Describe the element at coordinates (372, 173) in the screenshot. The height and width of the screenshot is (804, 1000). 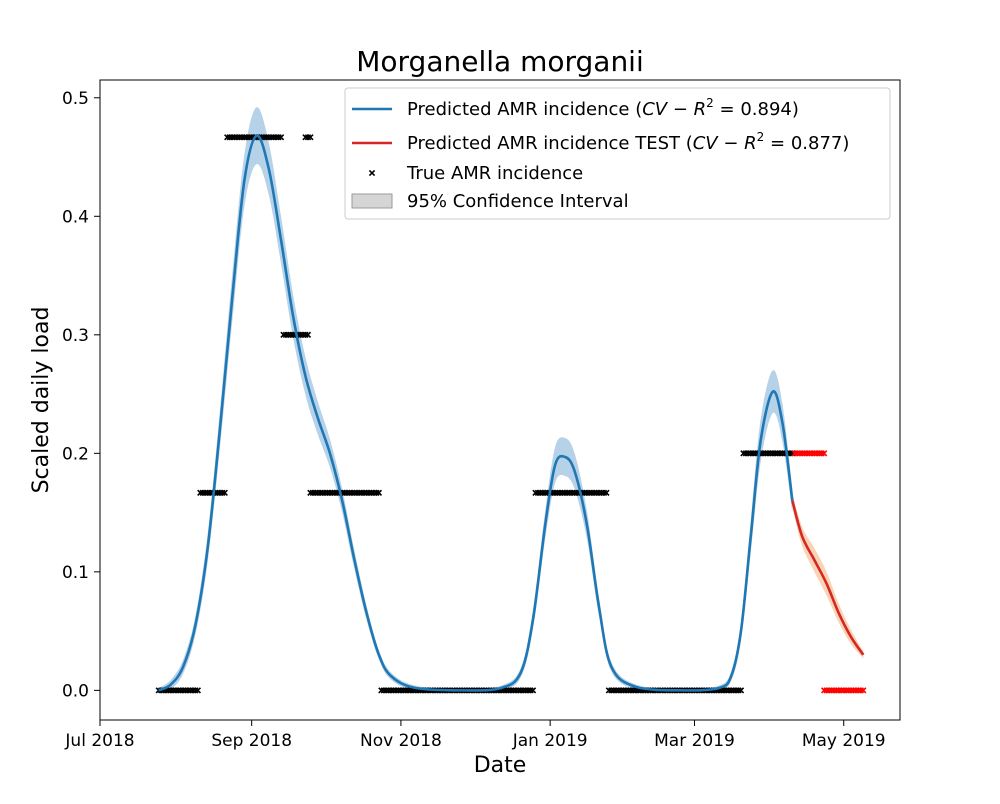
I see `legend-marker-swatch` at that location.